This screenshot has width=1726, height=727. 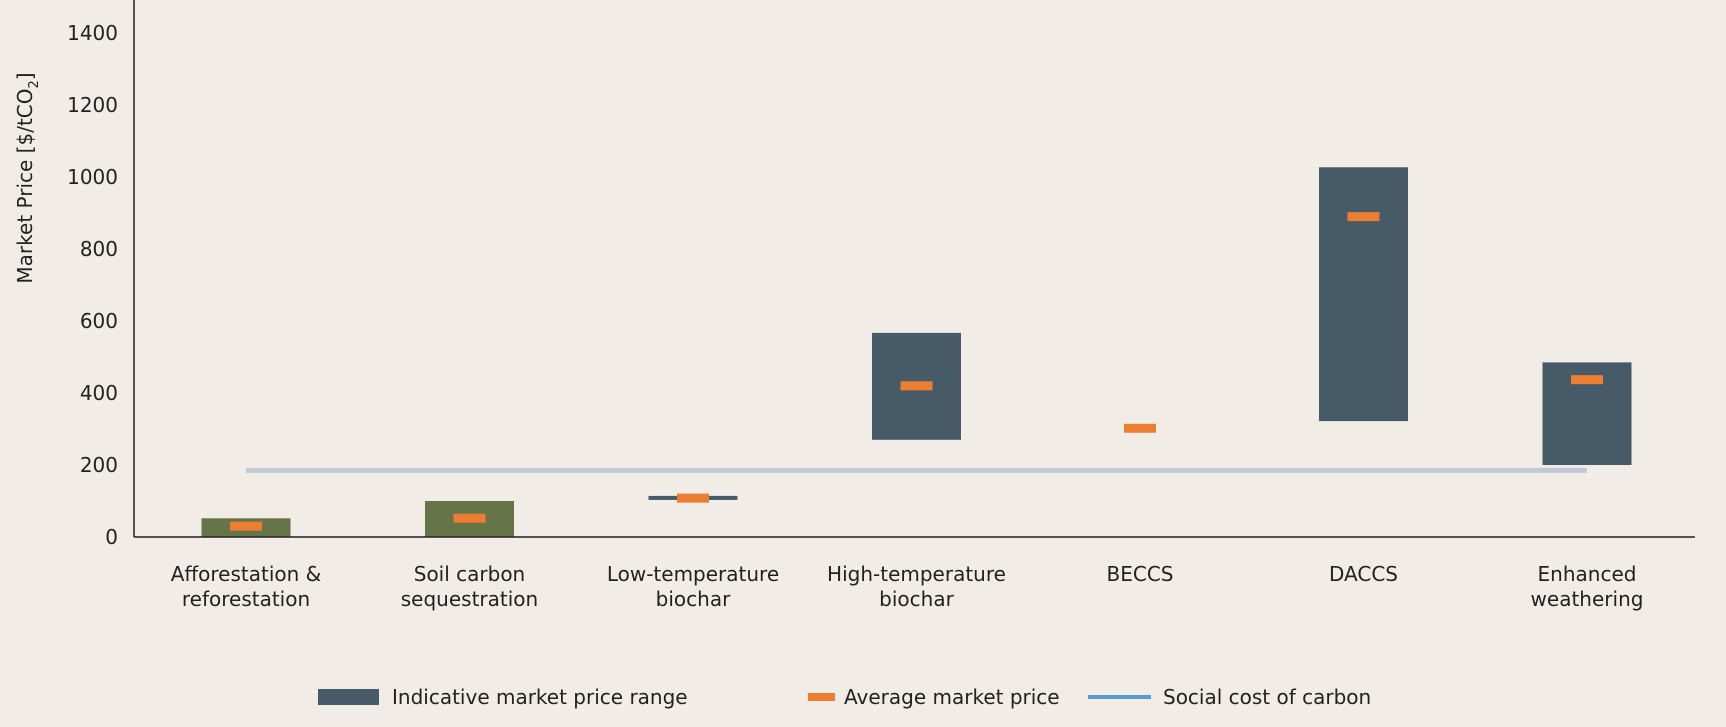 What do you see at coordinates (1363, 294) in the screenshot?
I see `range-bar` at bounding box center [1363, 294].